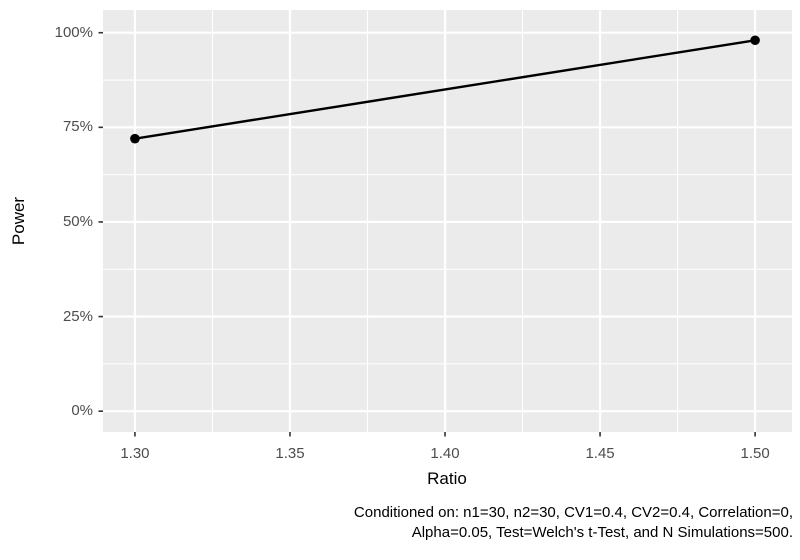  I want to click on series-line, so click(445, 89).